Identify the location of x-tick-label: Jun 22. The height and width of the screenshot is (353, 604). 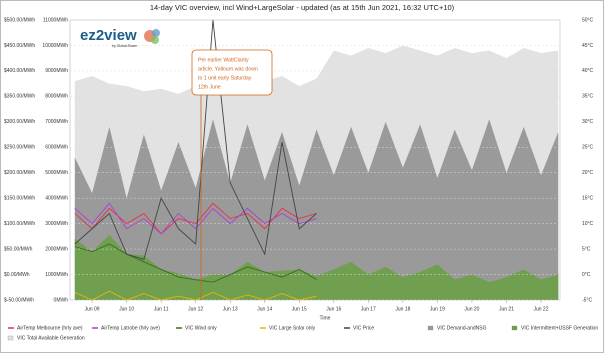
(540, 309).